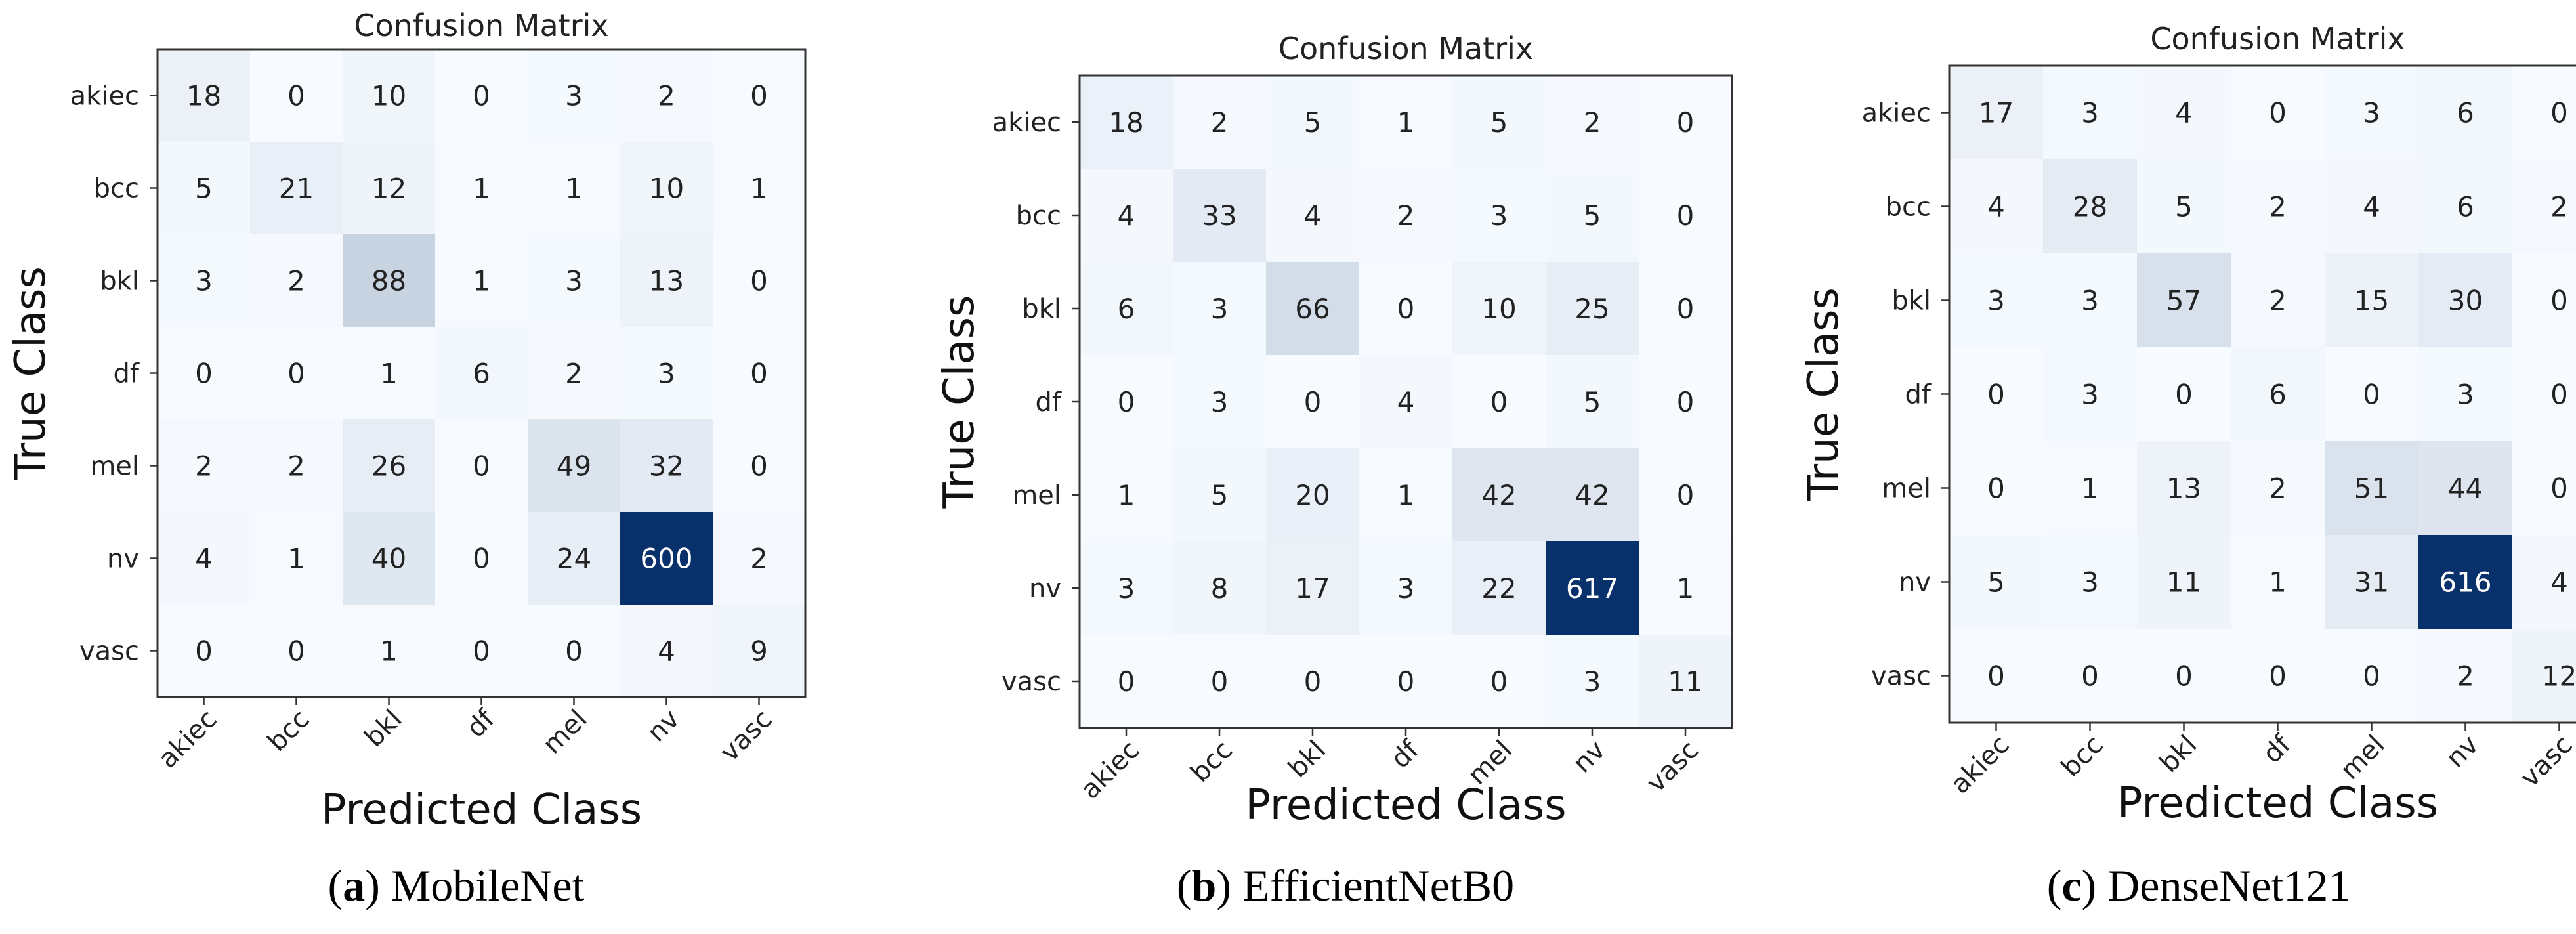  Describe the element at coordinates (1672, 767) in the screenshot. I see `x-tick-label: vasc` at that location.